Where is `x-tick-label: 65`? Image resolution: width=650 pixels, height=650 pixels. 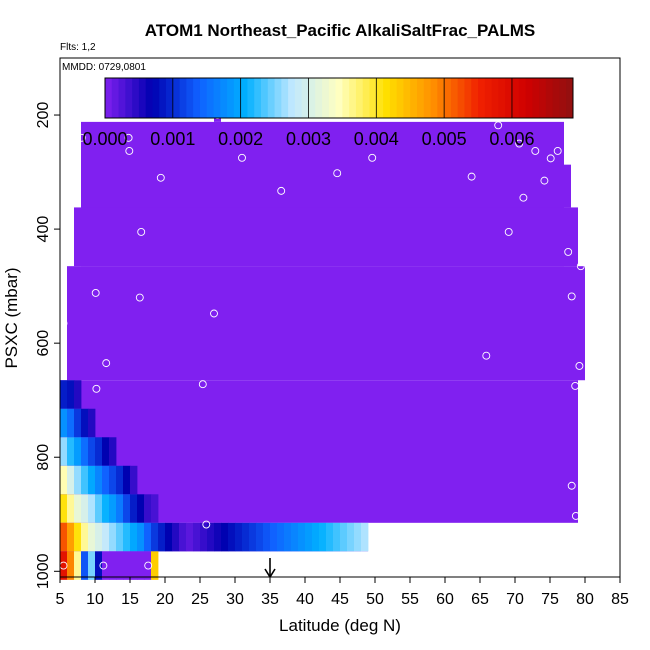
x-tick-label: 65 is located at coordinates (480, 599).